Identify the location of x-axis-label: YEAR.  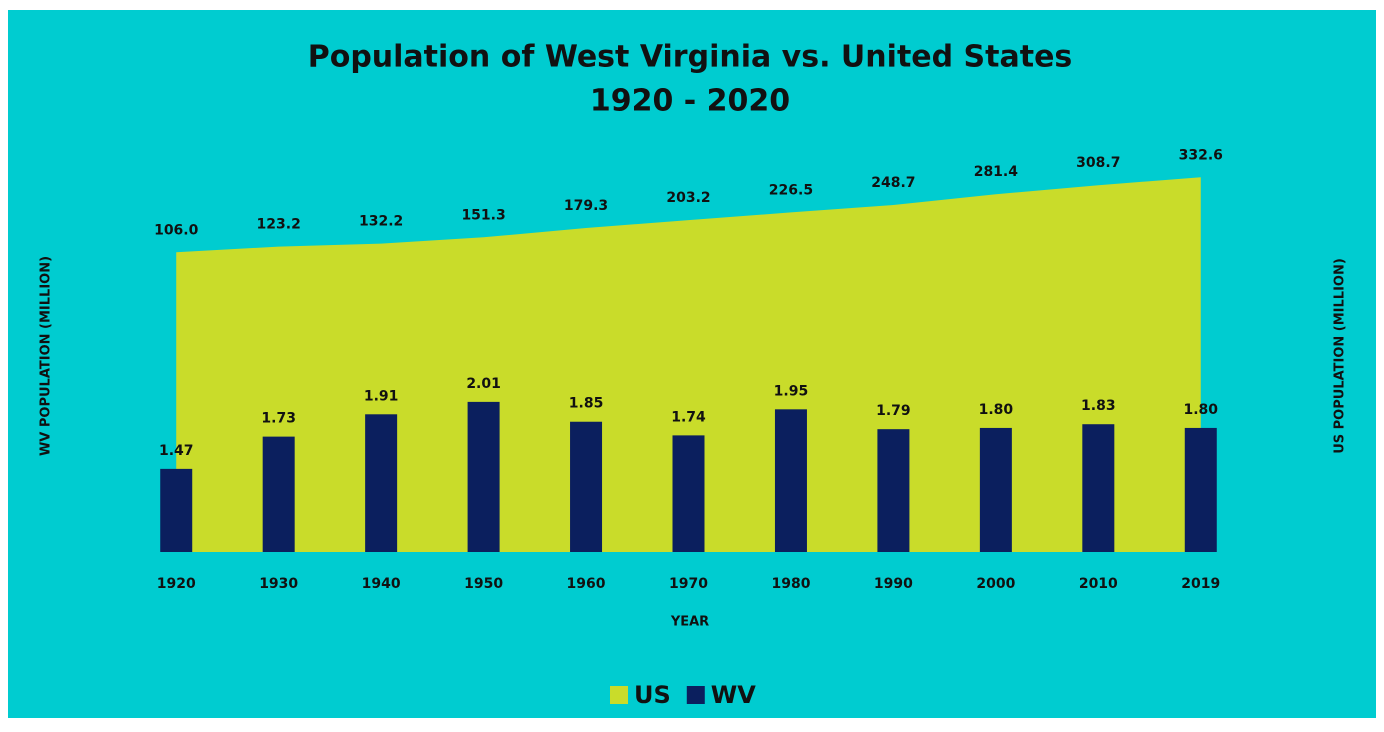
(689, 622).